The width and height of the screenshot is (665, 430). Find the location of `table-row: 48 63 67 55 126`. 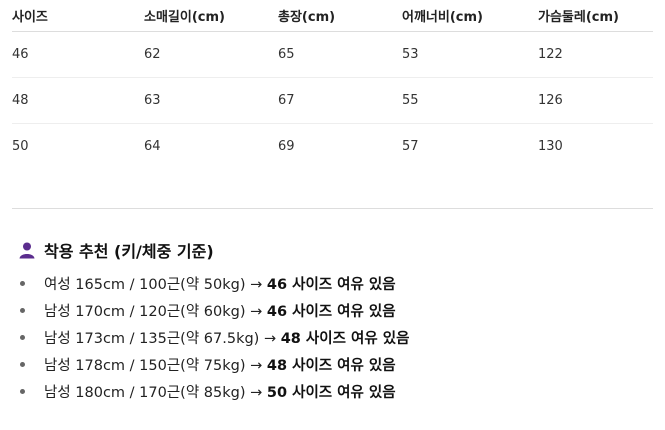

table-row: 48 63 67 55 126 is located at coordinates (332, 100).